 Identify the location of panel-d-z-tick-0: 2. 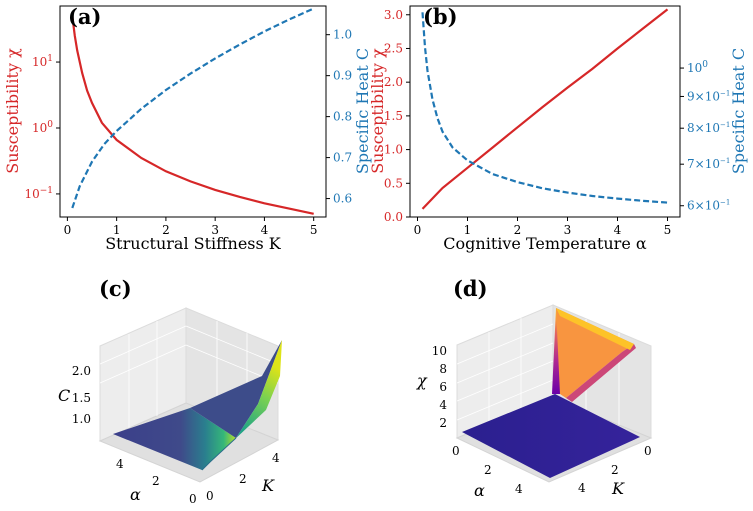
(443, 423).